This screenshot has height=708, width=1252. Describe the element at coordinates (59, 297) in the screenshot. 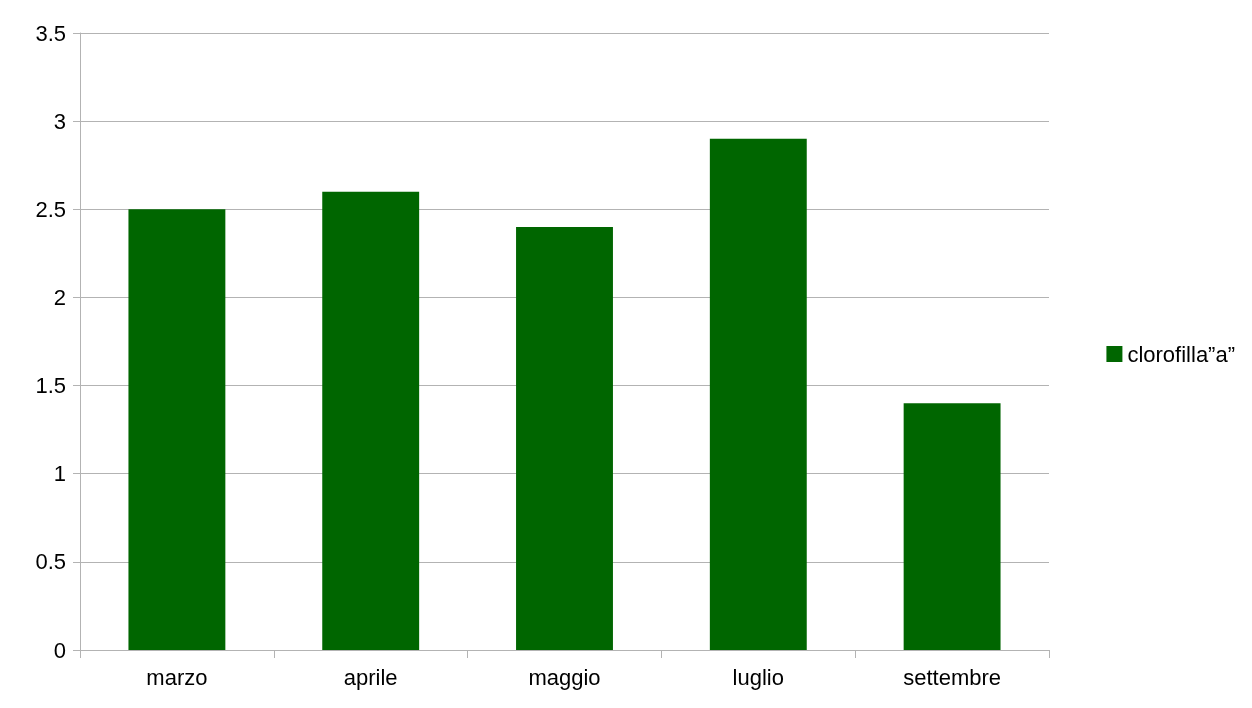

I see `y-tick-label: 2` at that location.